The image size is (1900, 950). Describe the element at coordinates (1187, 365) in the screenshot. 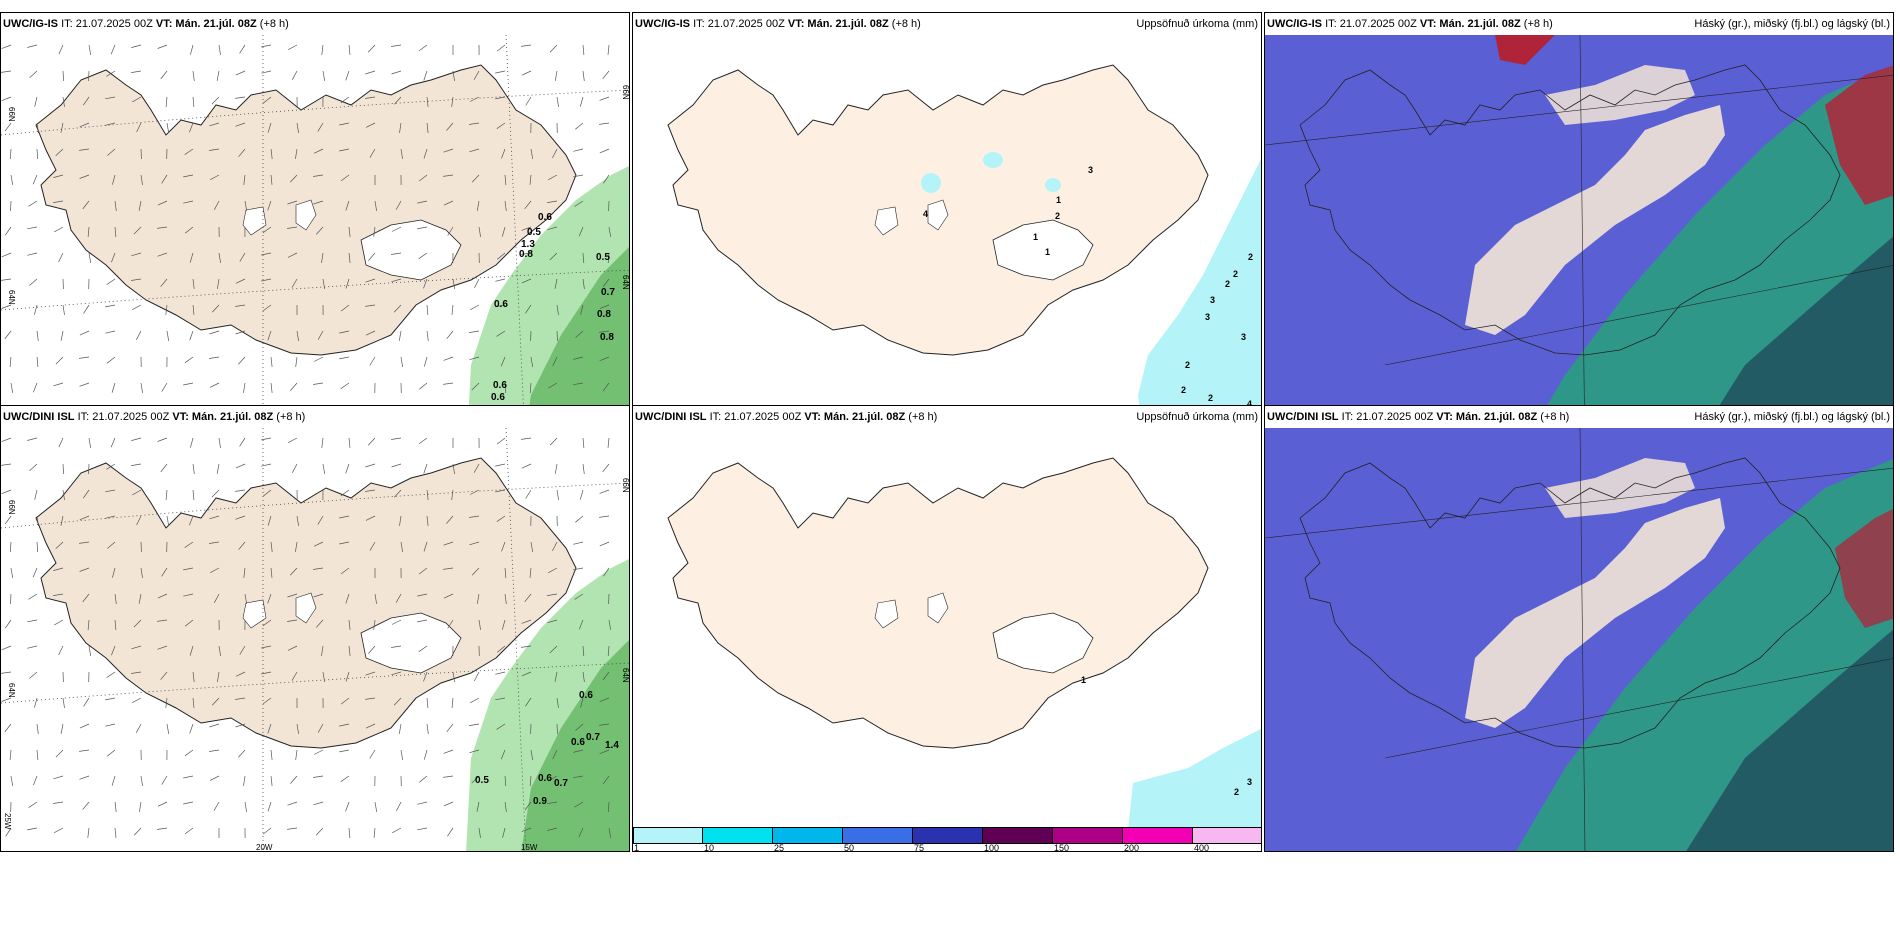

I see `precip-value-label: 2` at that location.